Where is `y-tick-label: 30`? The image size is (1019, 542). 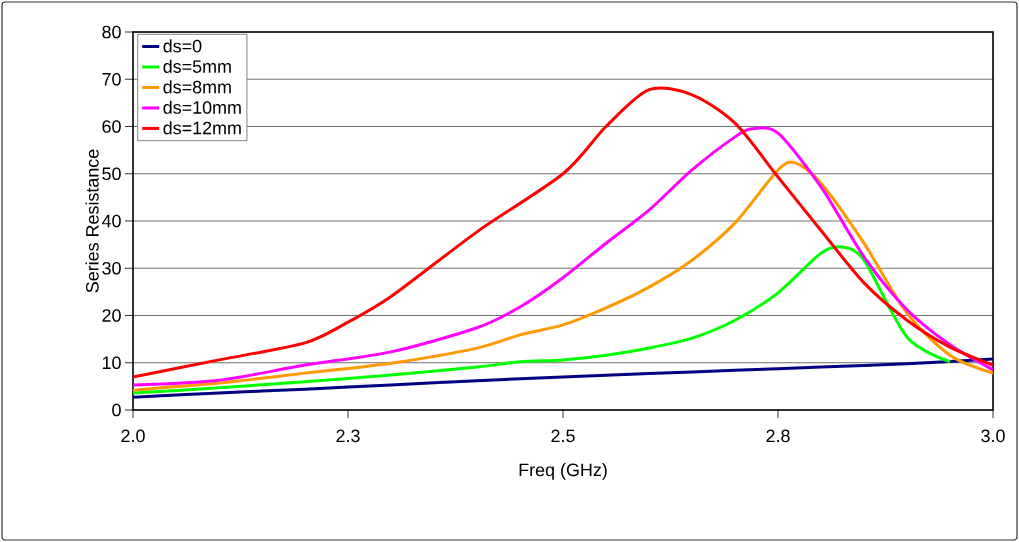
y-tick-label: 30 is located at coordinates (111, 268).